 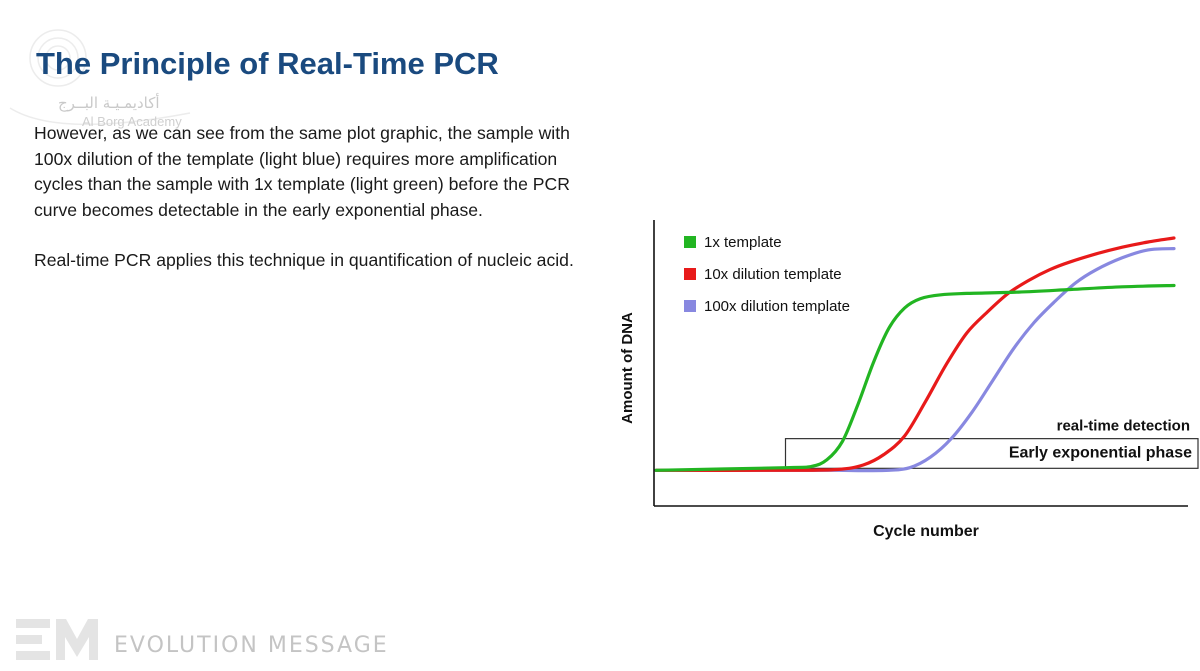 What do you see at coordinates (57, 639) in the screenshot?
I see `em-logo-icon` at bounding box center [57, 639].